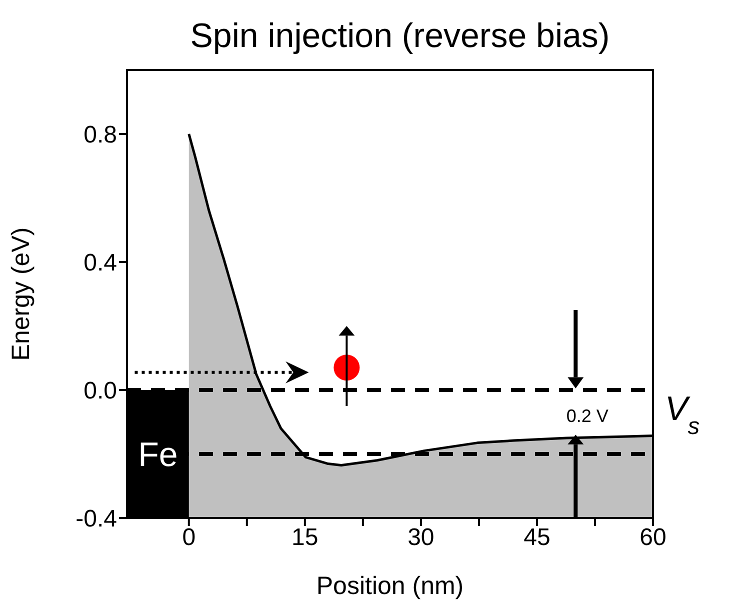  Describe the element at coordinates (189, 538) in the screenshot. I see `x-tick-label: 0` at that location.